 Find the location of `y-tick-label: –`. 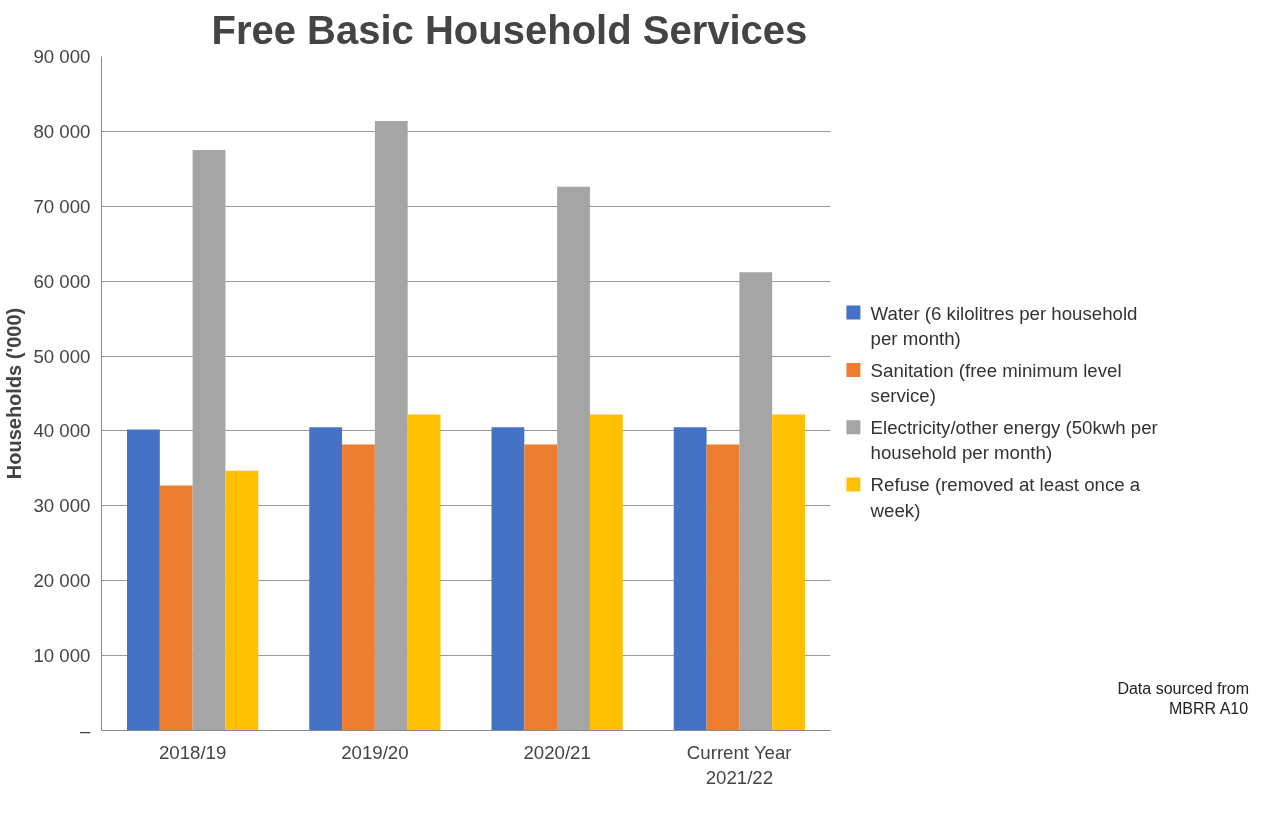

y-tick-label: – is located at coordinates (86, 730).